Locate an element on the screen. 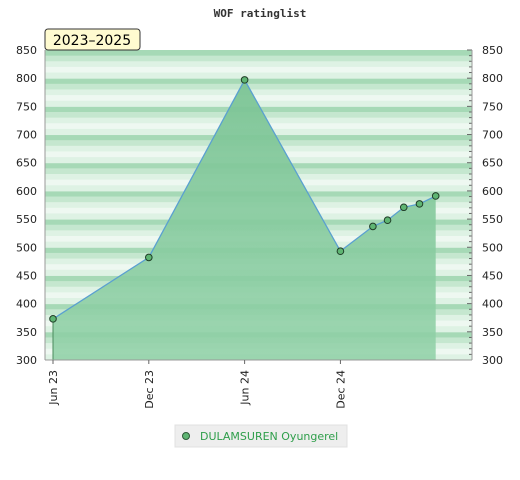 The width and height of the screenshot is (520, 480). x-tick-label: Jun 23 is located at coordinates (53, 388).